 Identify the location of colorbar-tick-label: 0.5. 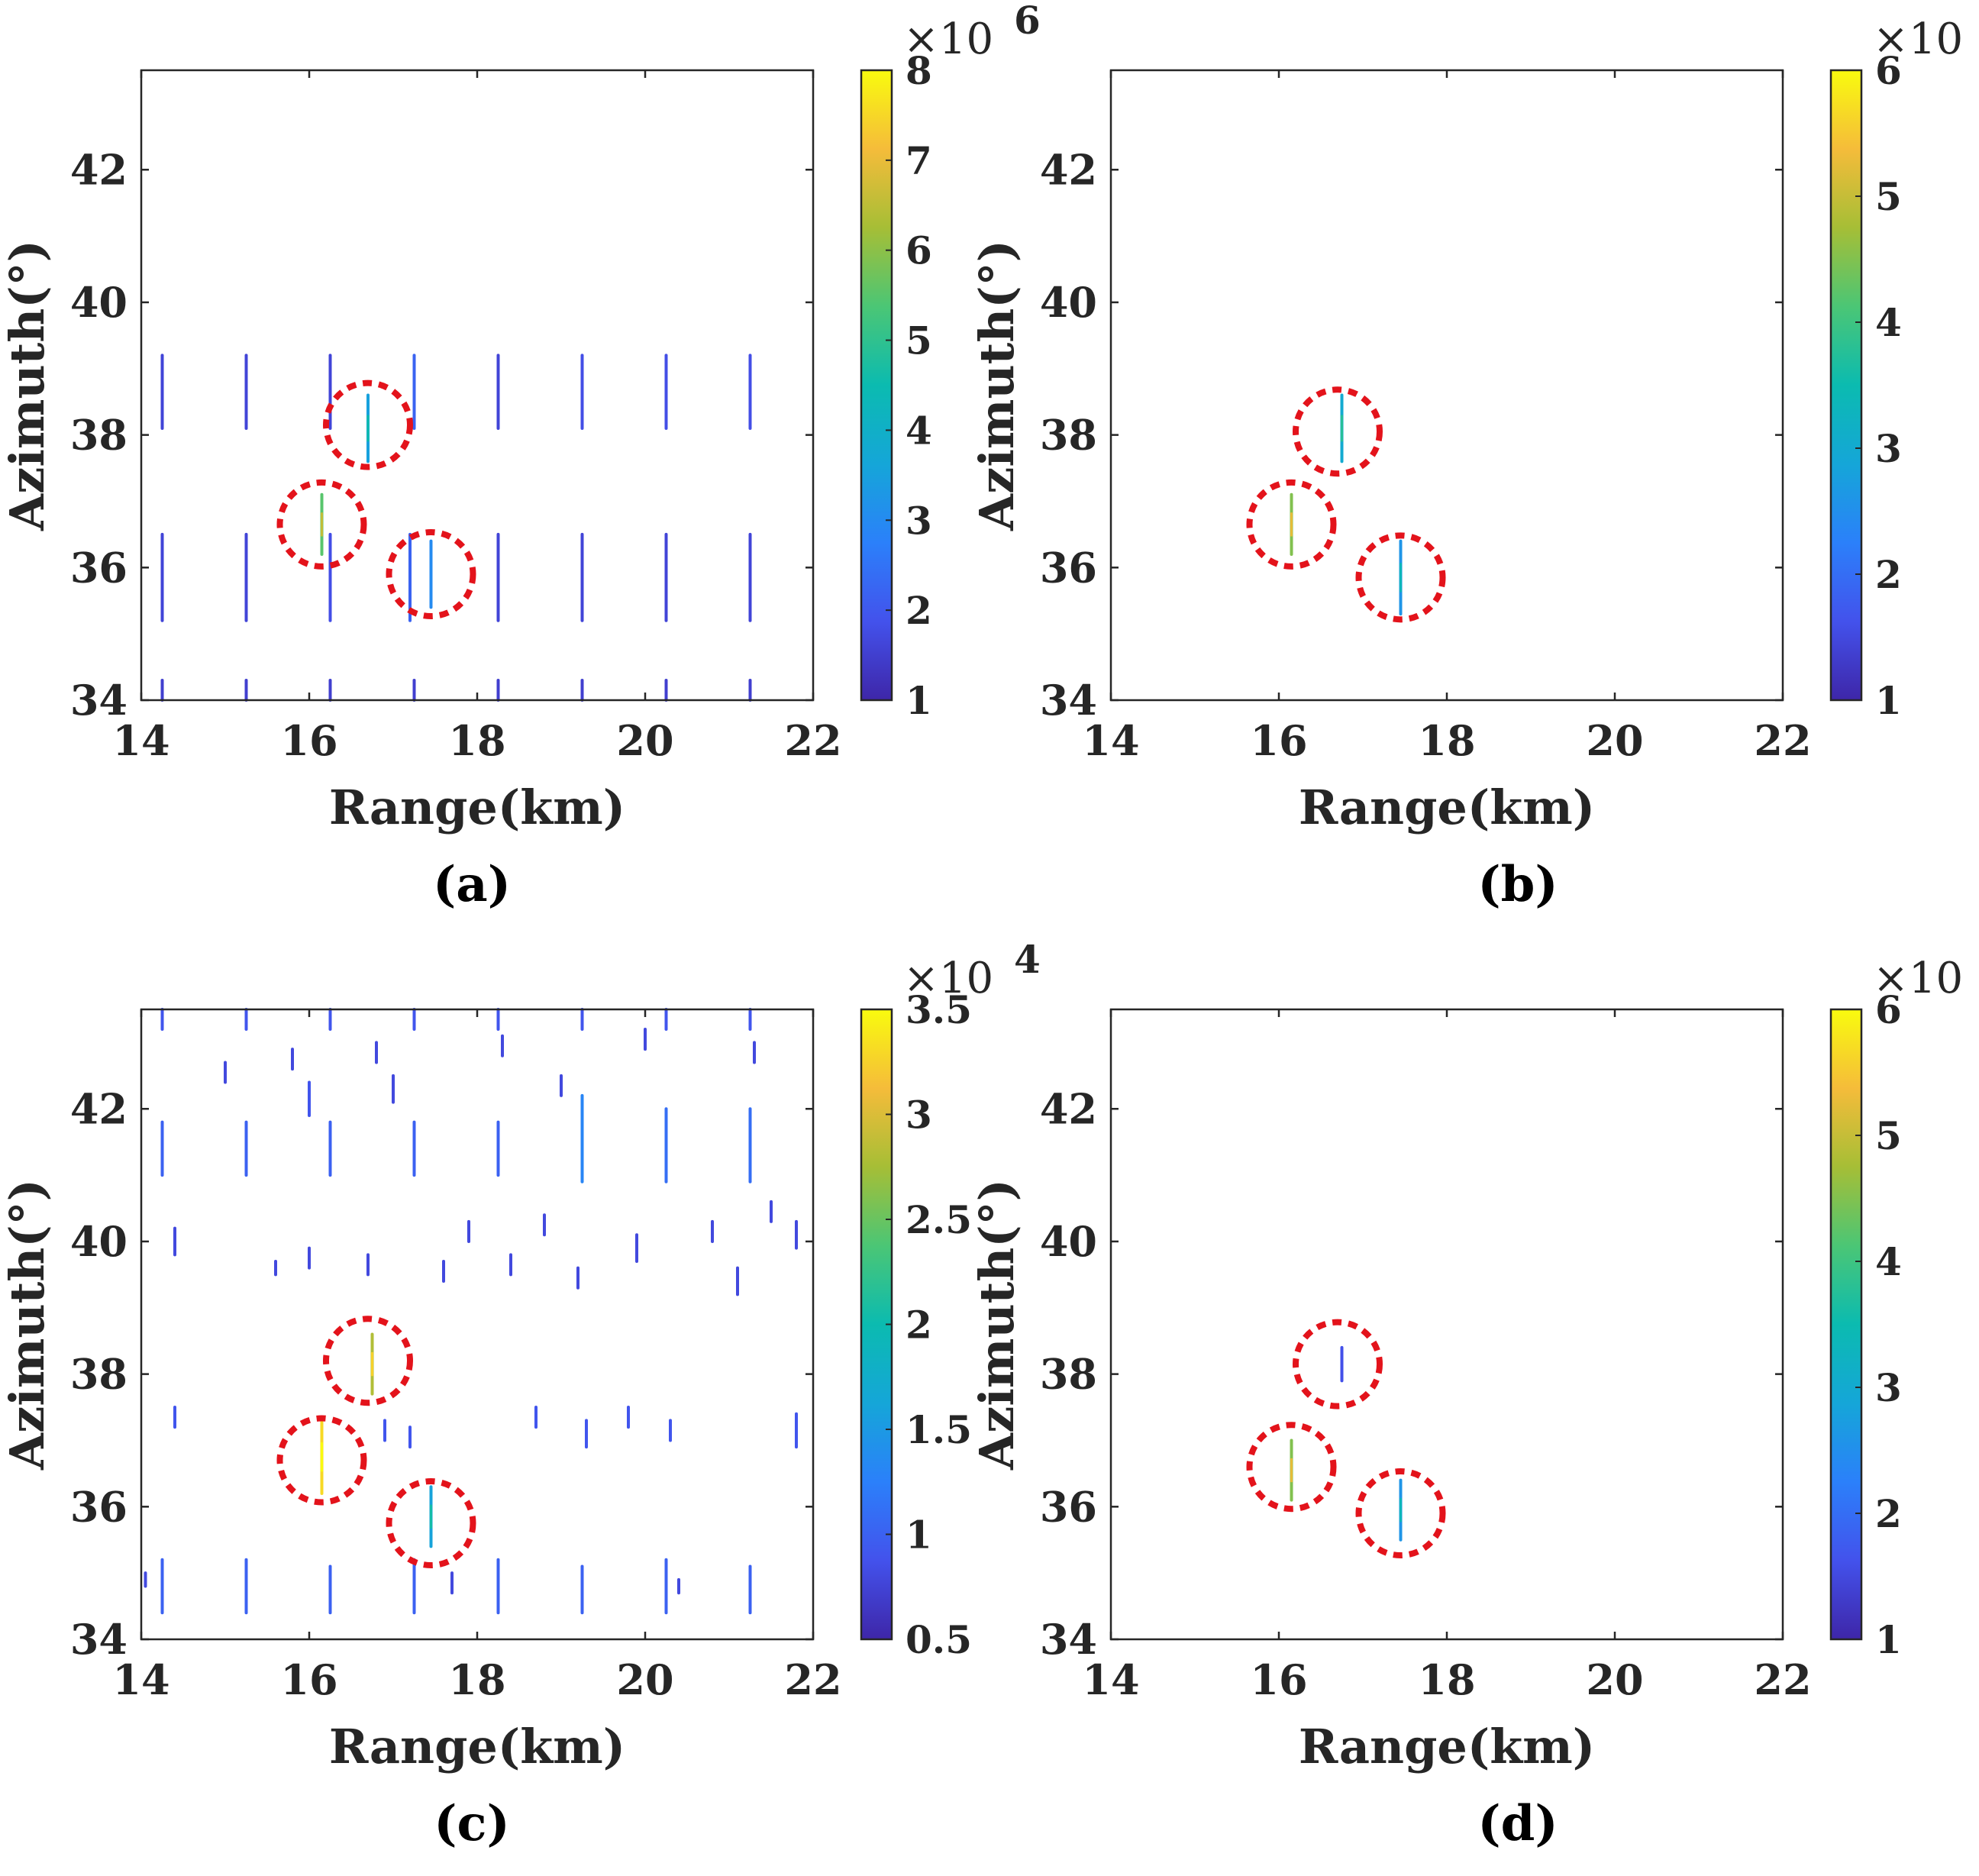
(939, 1639).